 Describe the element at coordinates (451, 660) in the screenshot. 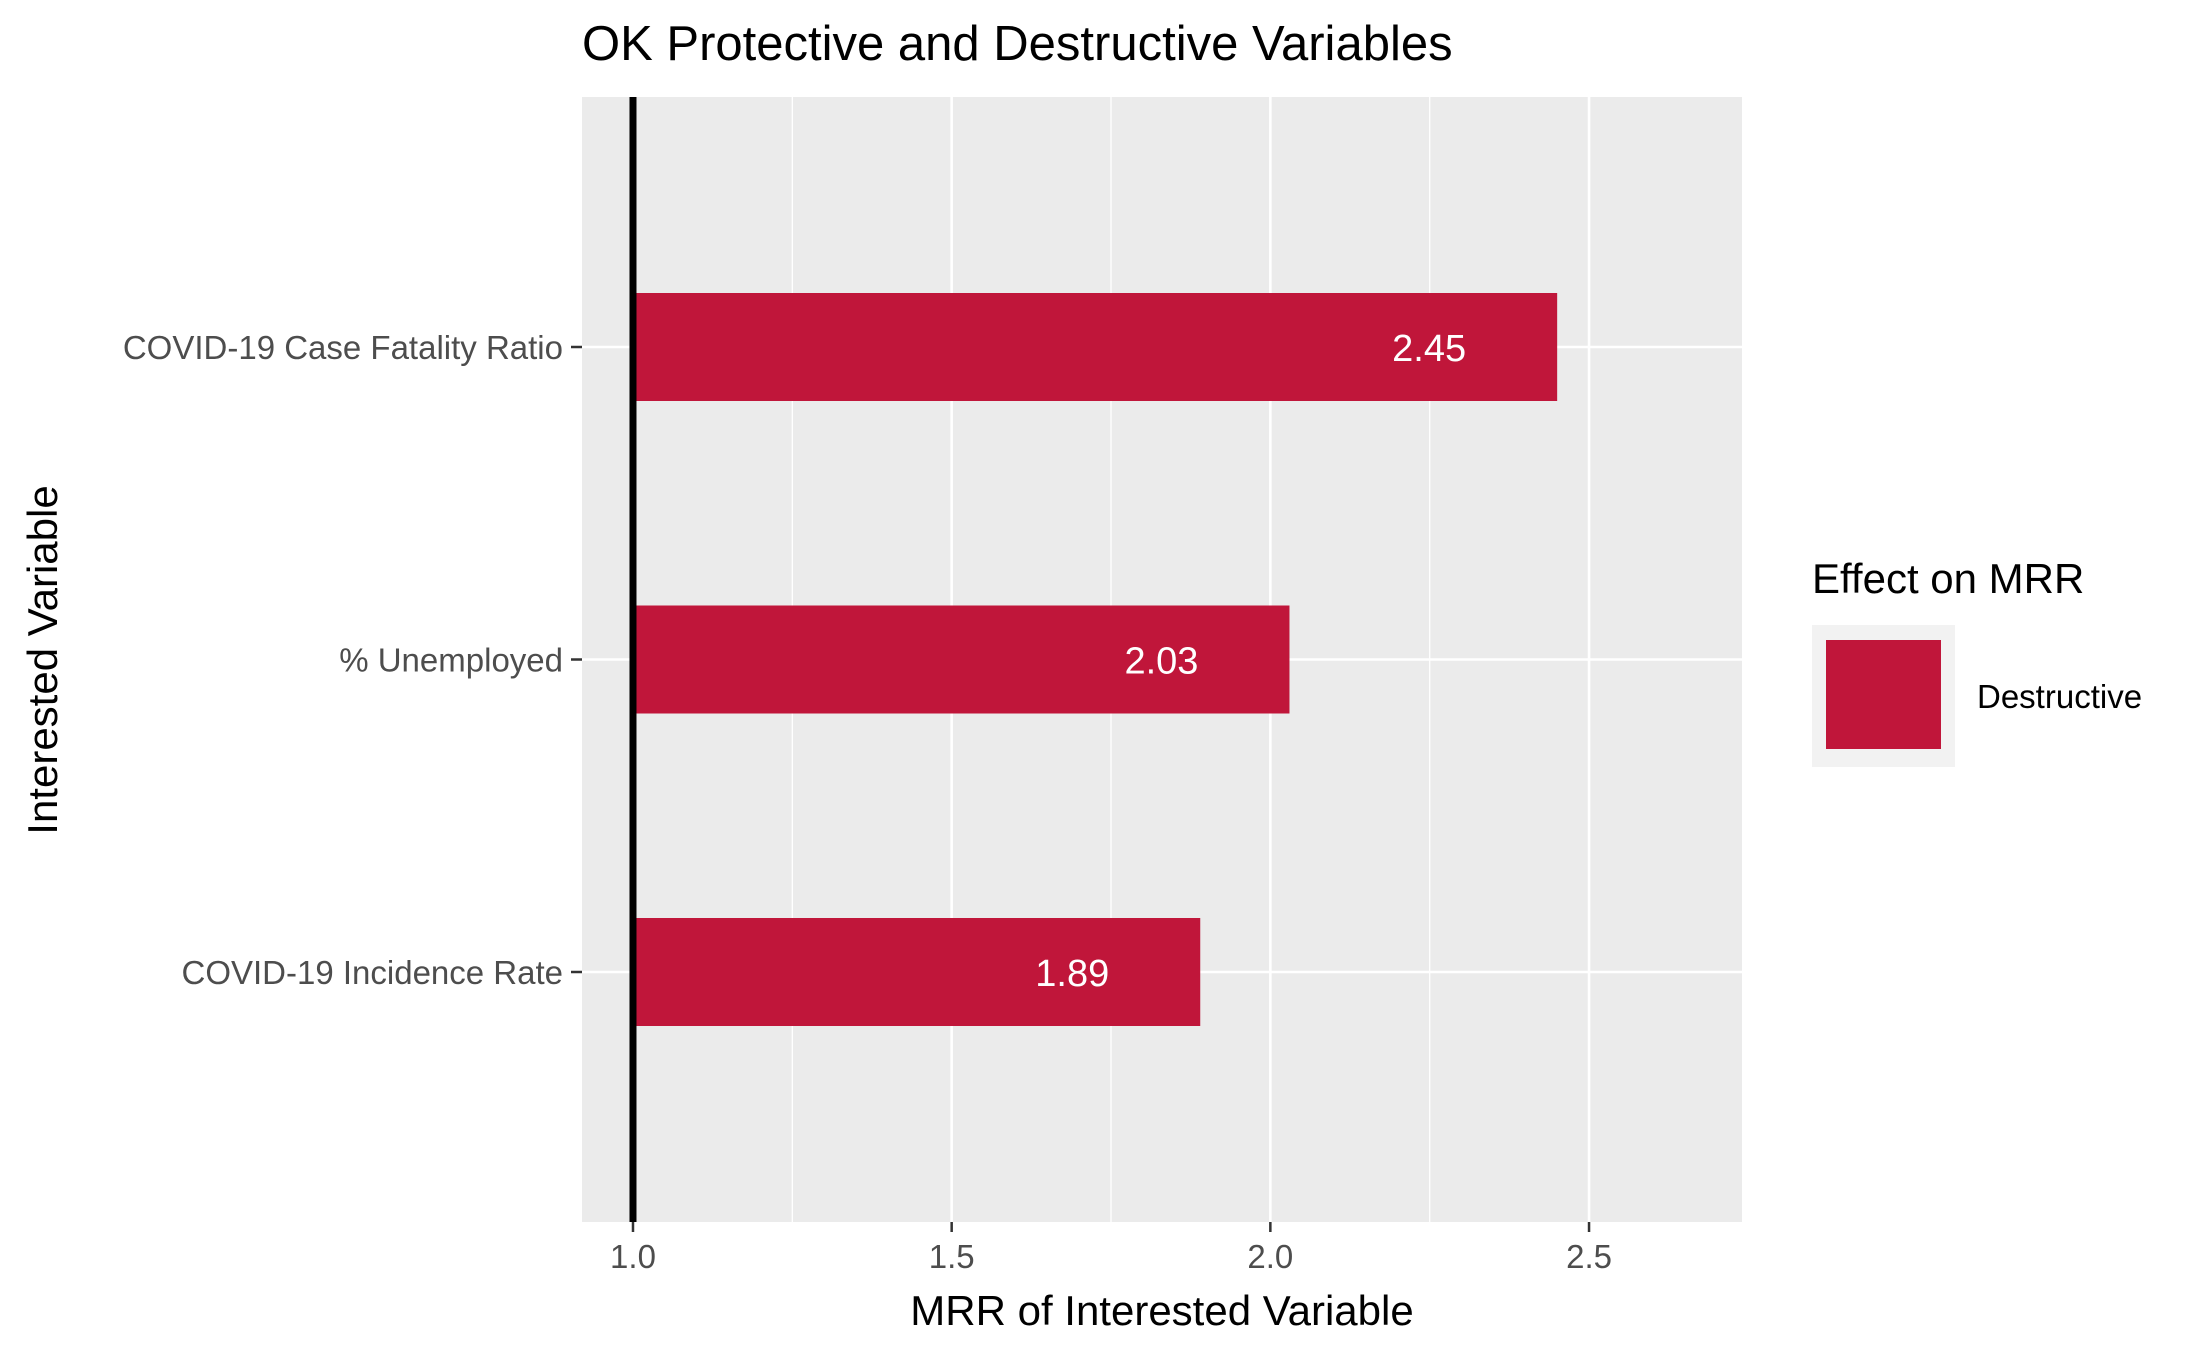

I see `y-tick-label: % Unemployed` at that location.